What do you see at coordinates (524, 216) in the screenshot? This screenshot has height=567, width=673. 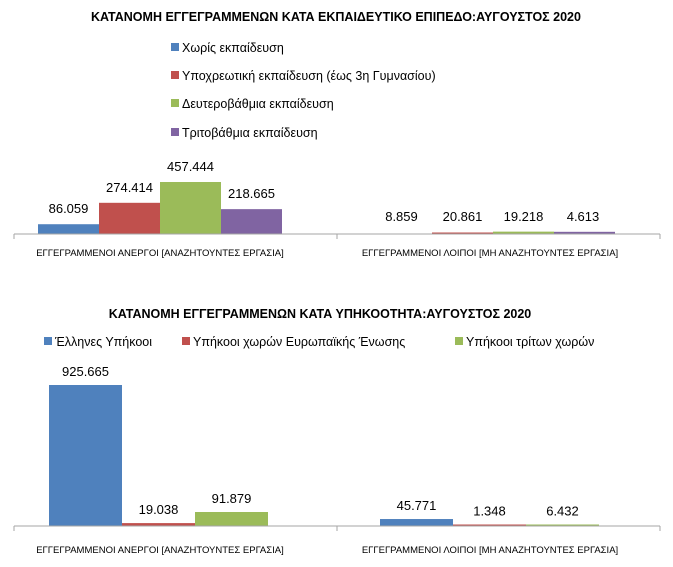 I see `chart1-data-label-s3-c1: 19.218` at bounding box center [524, 216].